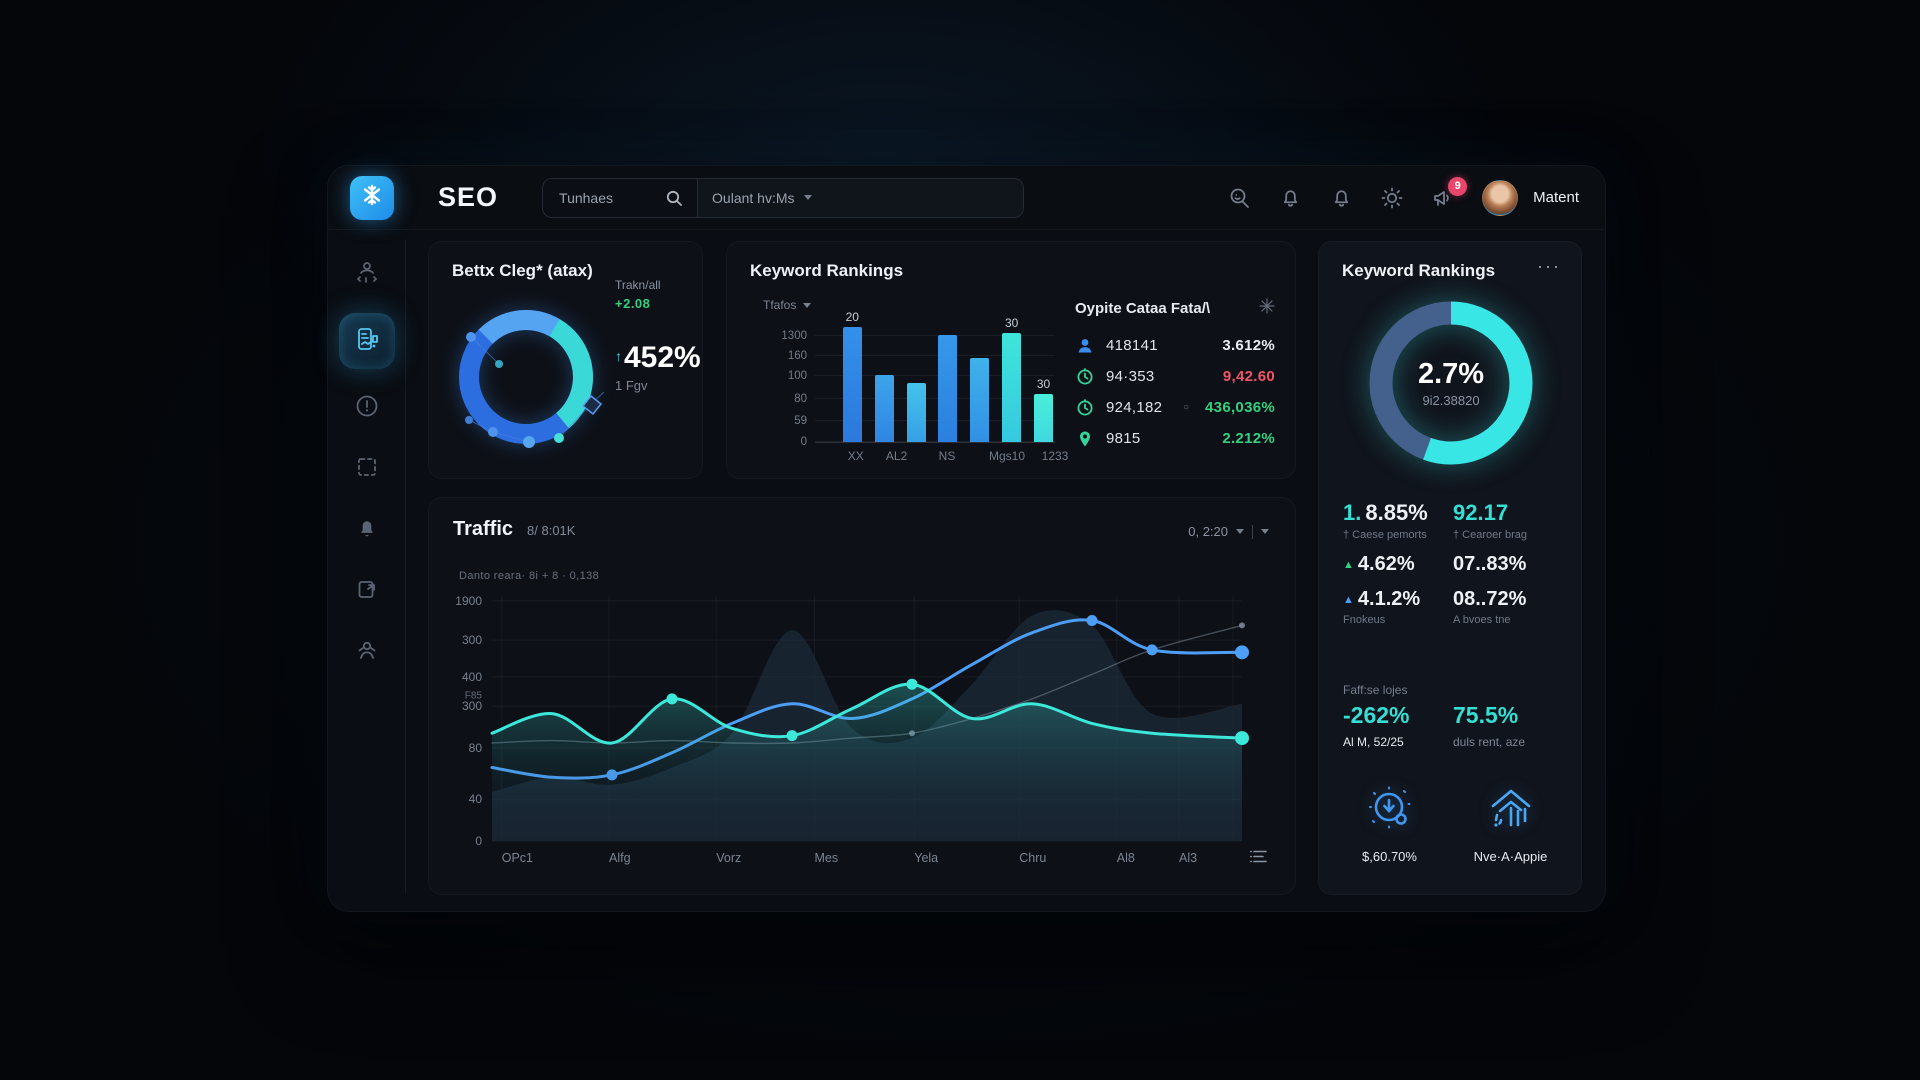 The height and width of the screenshot is (1080, 1920). I want to click on traffic-header: Traffic 8/ 8:01K, so click(514, 529).